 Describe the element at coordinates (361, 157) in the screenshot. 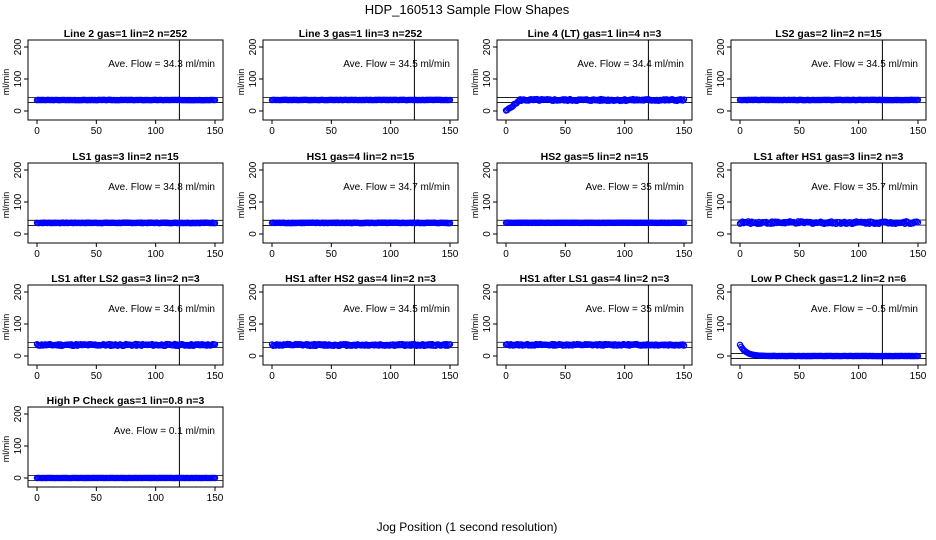

I see `panel-title: HS1 gas=4 lin=2 n=15` at that location.